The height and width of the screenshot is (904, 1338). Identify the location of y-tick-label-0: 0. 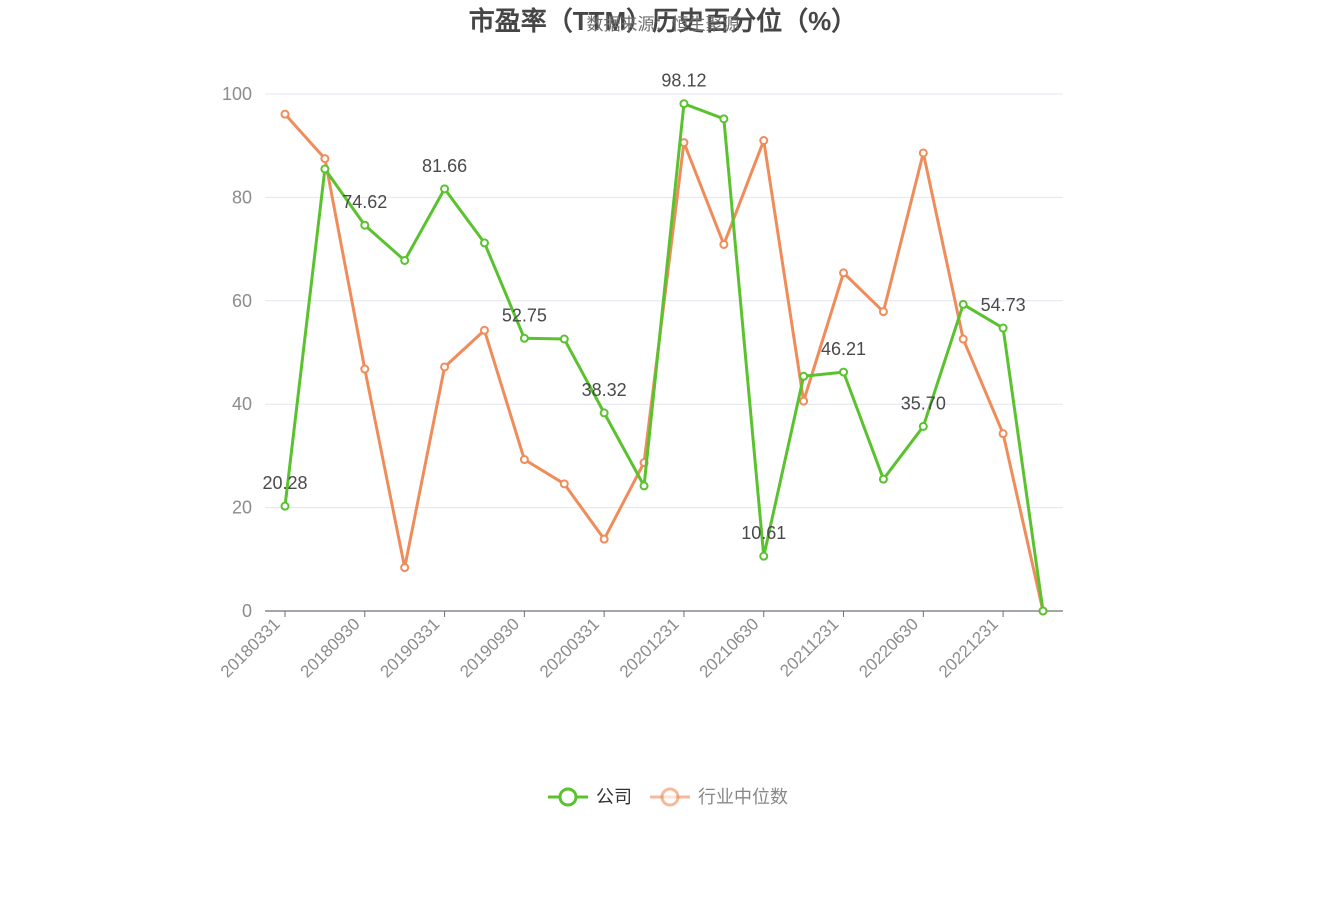
(247, 611).